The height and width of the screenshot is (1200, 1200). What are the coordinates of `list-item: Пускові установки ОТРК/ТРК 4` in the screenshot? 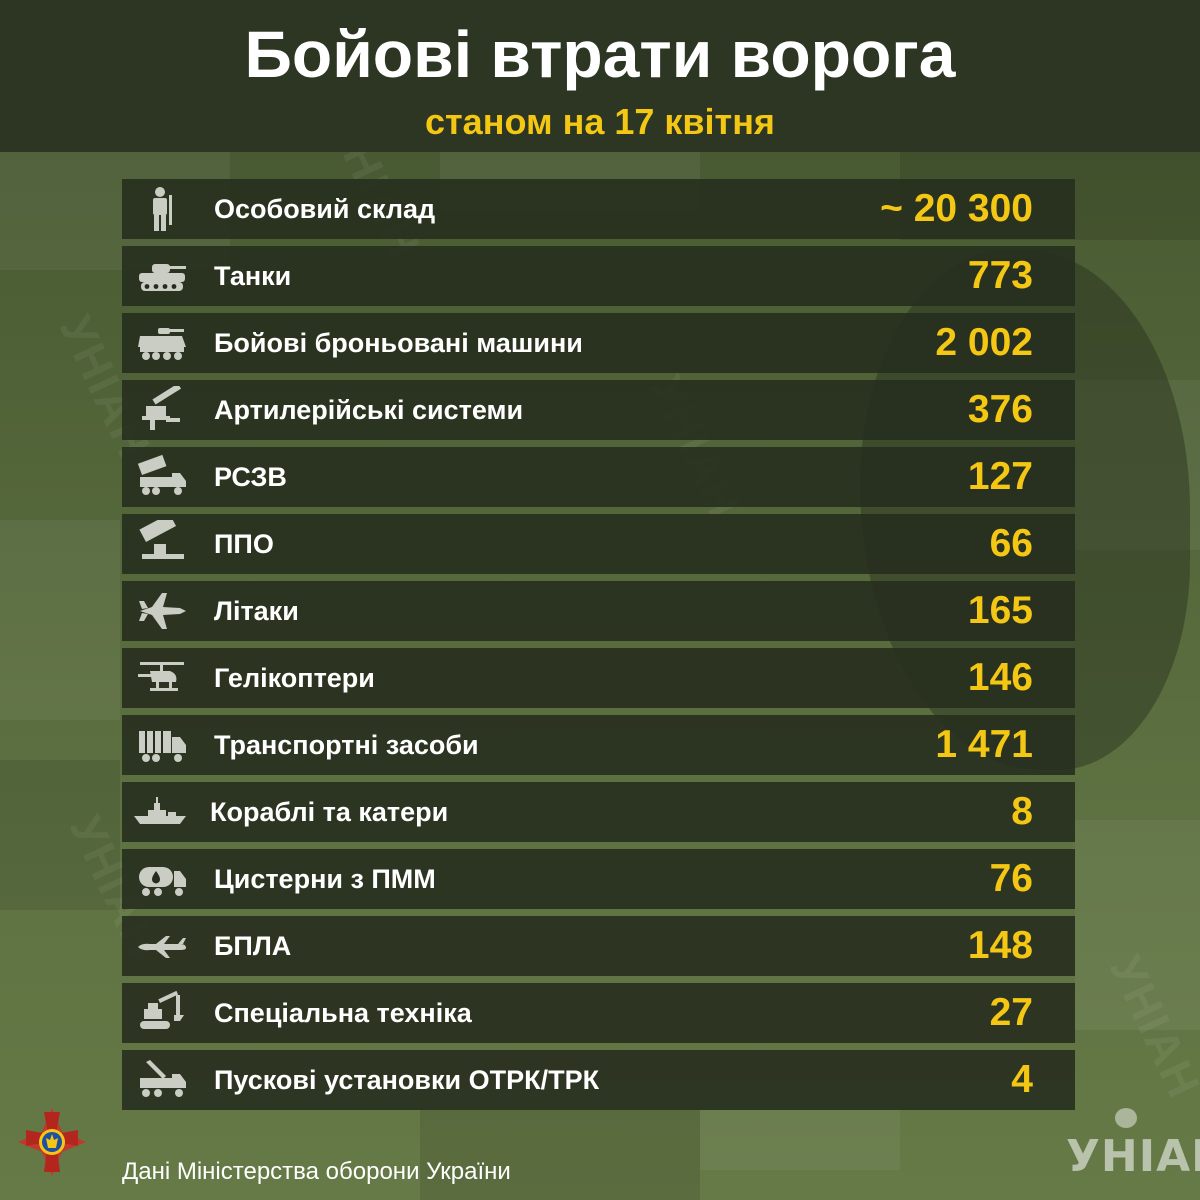 It's located at (598, 1080).